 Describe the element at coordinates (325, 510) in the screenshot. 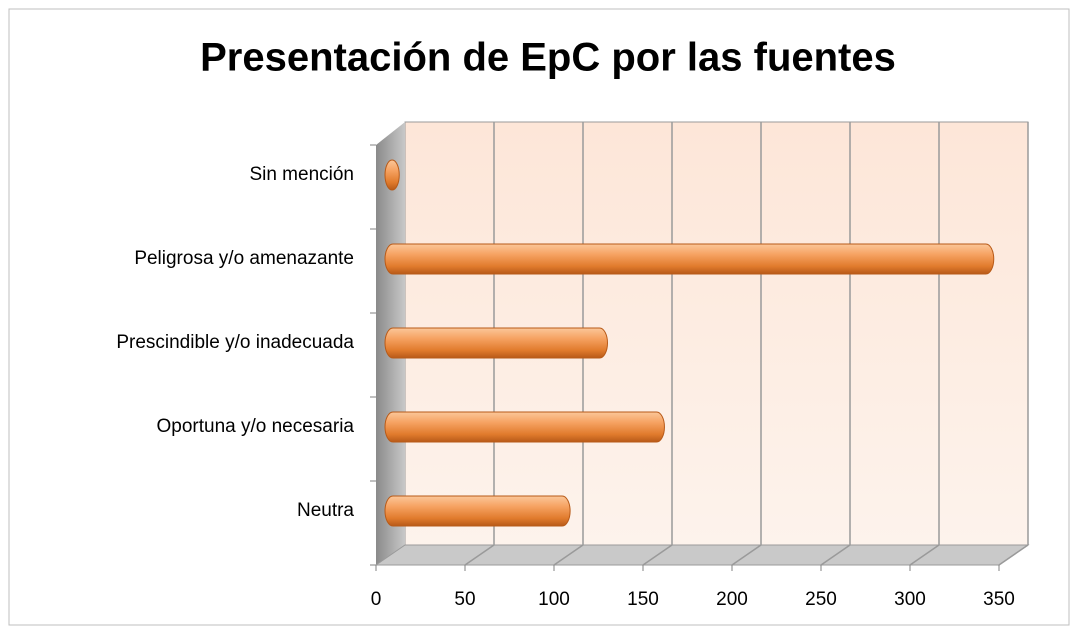

I see `y-tick-label: Neutra` at that location.